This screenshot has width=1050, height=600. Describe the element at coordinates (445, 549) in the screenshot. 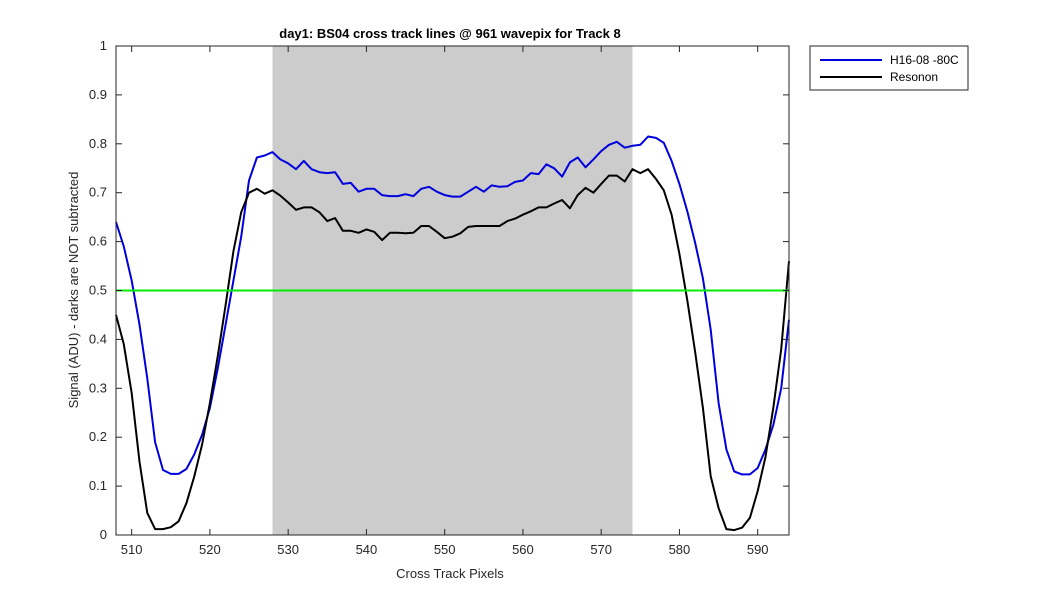

I see `x-tick-label: 550` at that location.